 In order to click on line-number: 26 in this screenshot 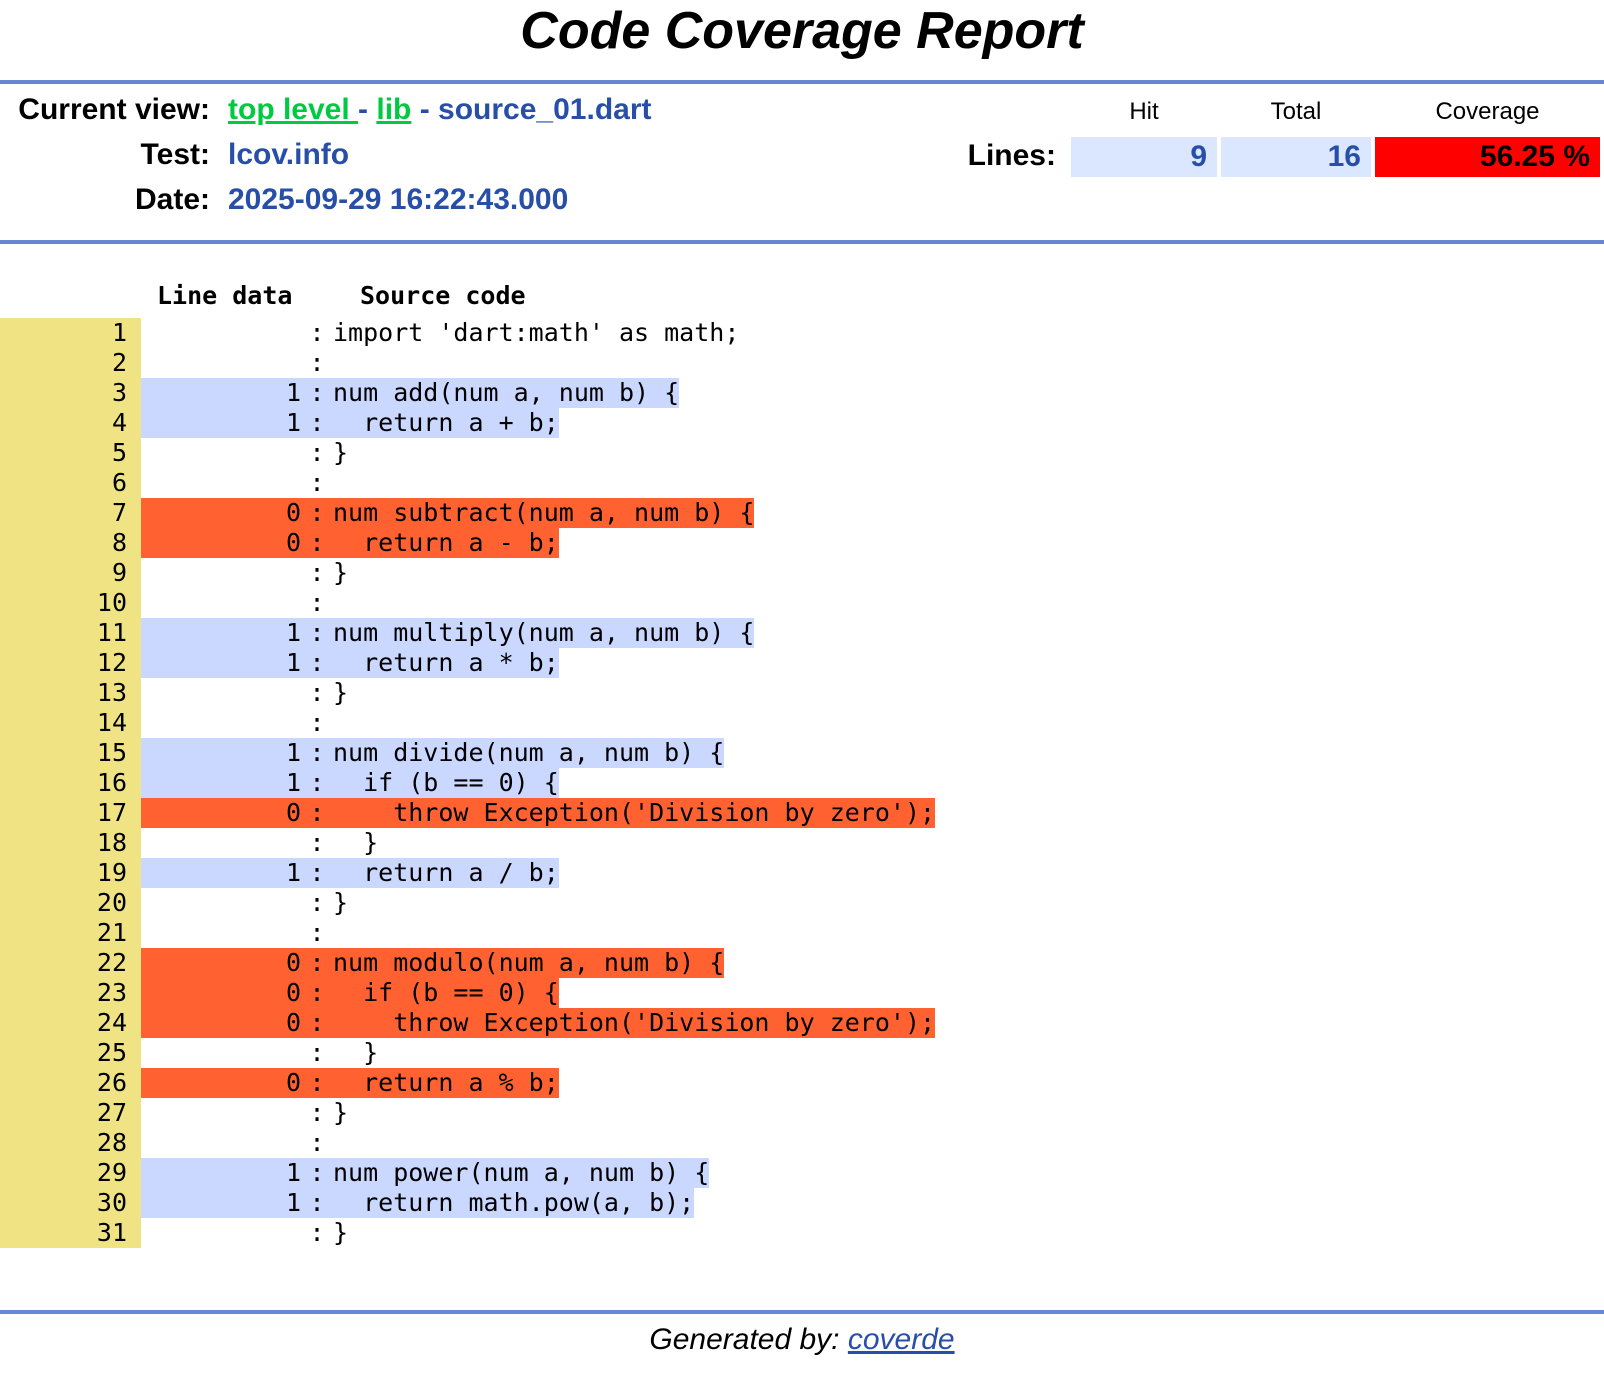, I will do `click(70, 1083)`.